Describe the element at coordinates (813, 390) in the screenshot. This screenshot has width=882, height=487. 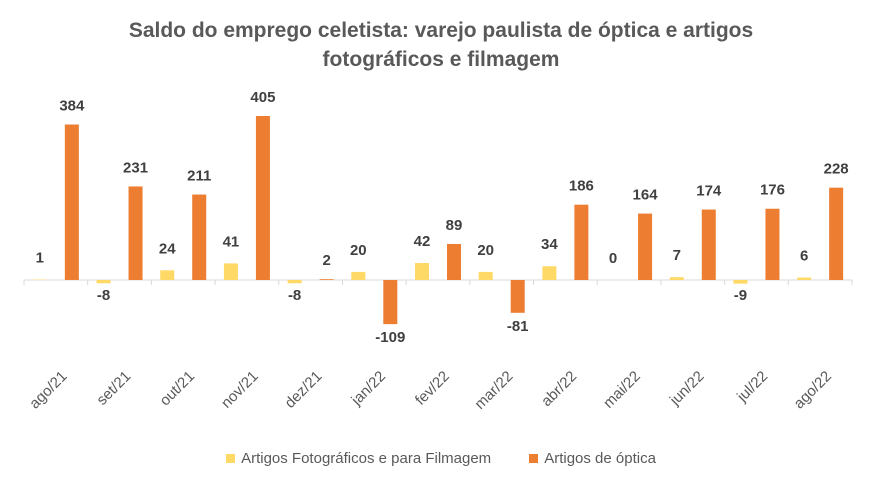
I see `x-tick-label: ago/22` at that location.